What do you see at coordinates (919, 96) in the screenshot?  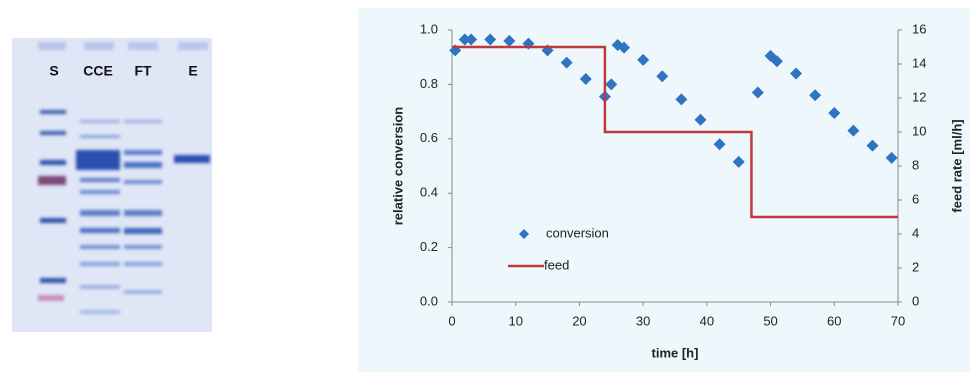 I see `y2-tick-label: 12` at bounding box center [919, 96].